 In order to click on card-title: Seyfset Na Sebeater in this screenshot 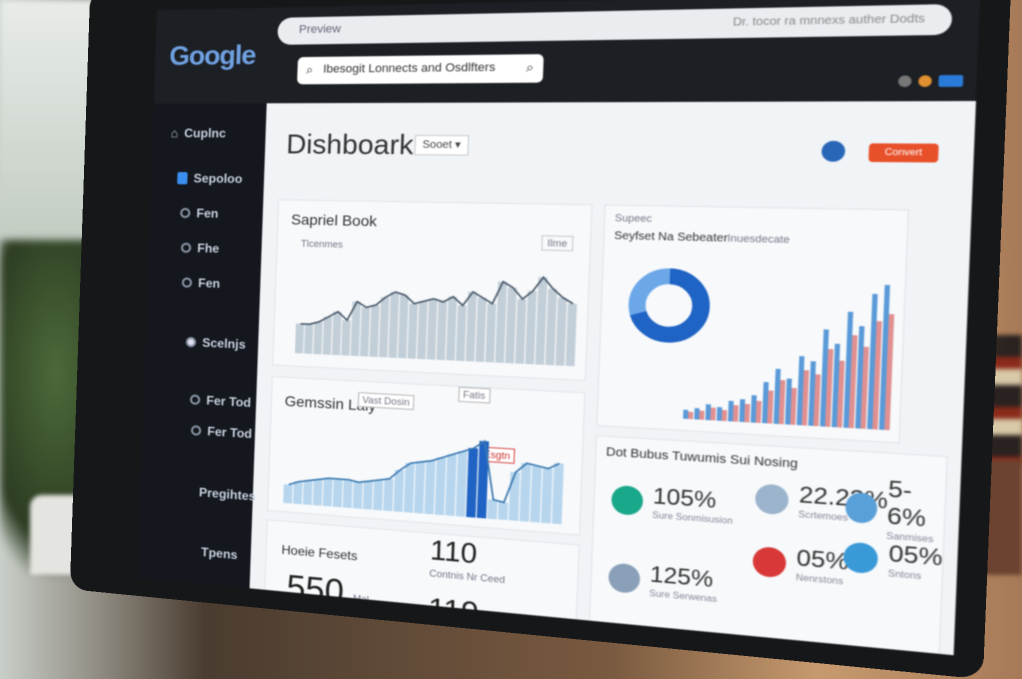, I will do `click(671, 237)`.